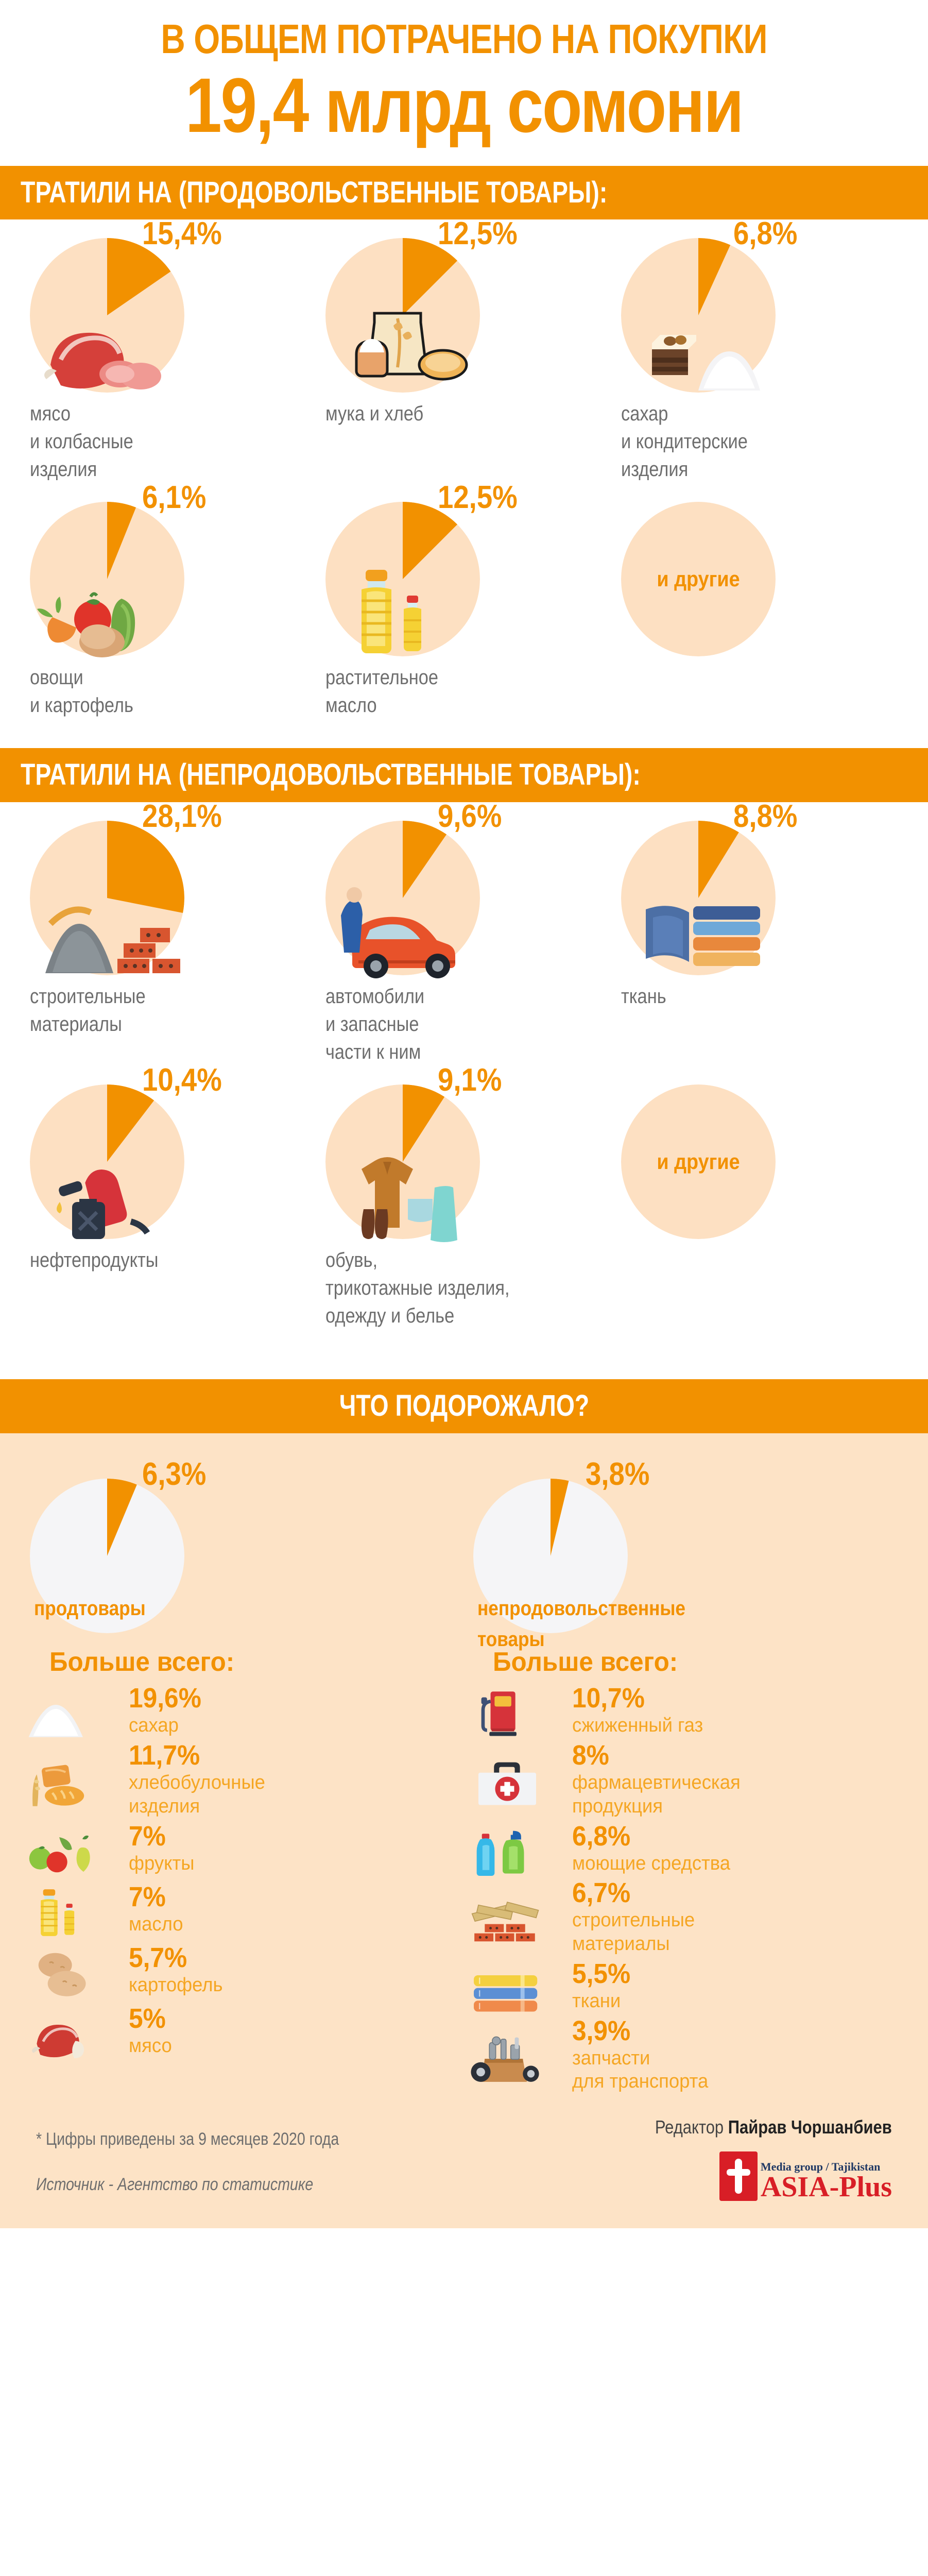 The width and height of the screenshot is (928, 2576). What do you see at coordinates (633, 1932) in the screenshot?
I see `list-item-name: строительные материалы` at bounding box center [633, 1932].